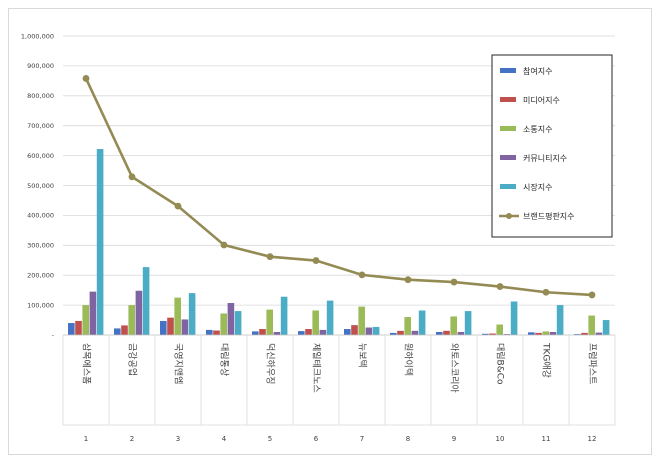 This screenshot has height=463, width=660. I want to click on rank-label: 7, so click(362, 439).